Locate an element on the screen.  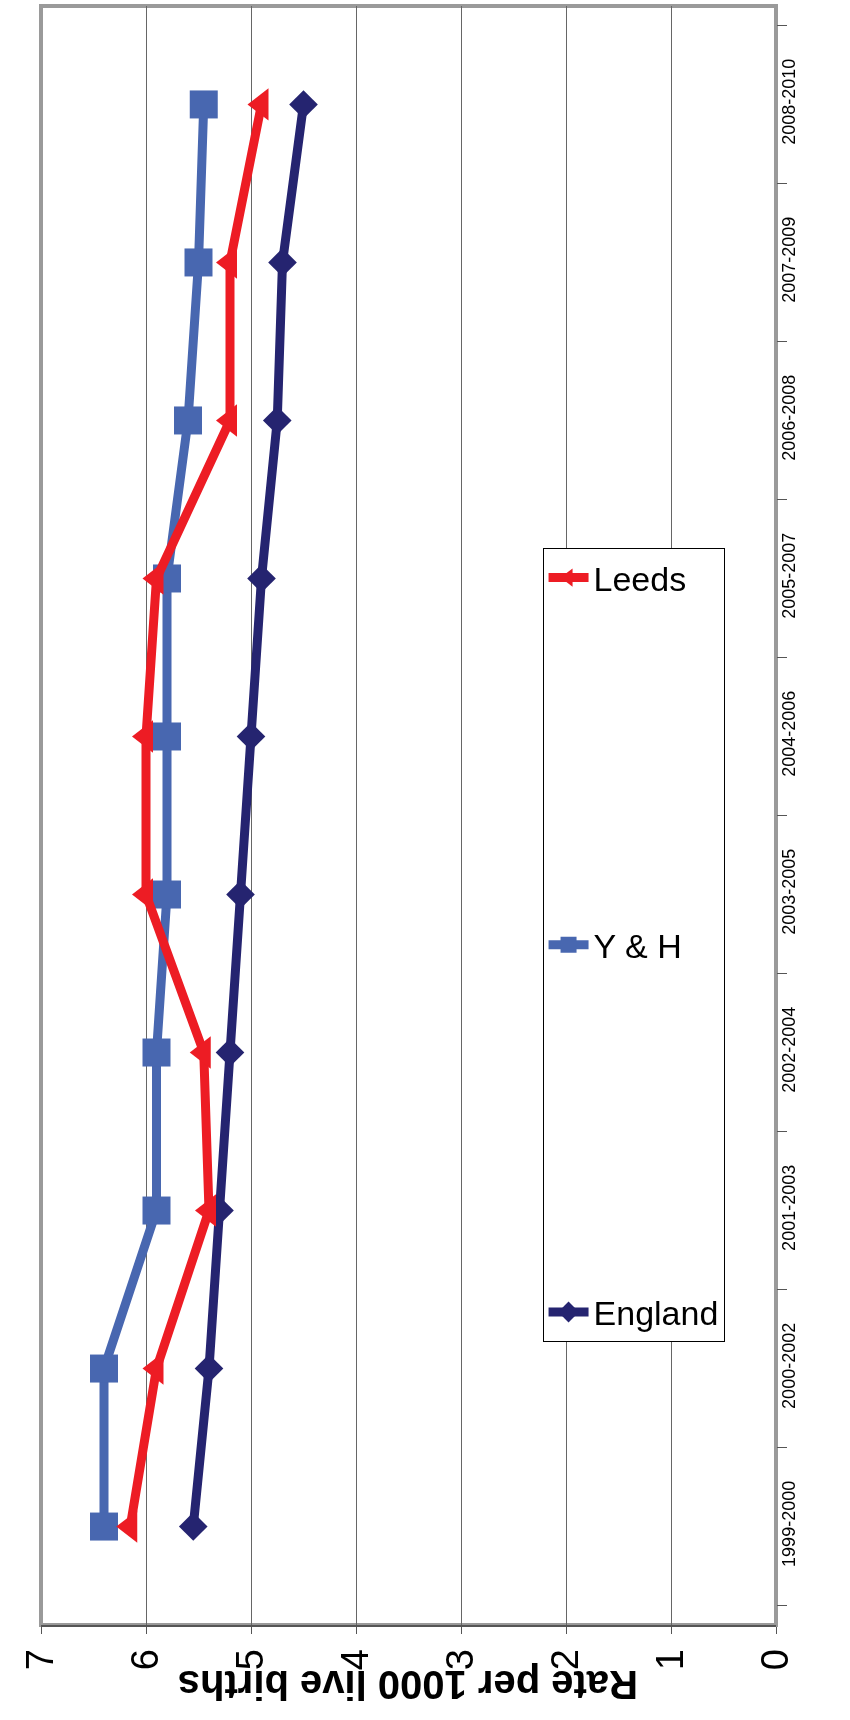
x-tick-label: 5 is located at coordinates (250, 1660).